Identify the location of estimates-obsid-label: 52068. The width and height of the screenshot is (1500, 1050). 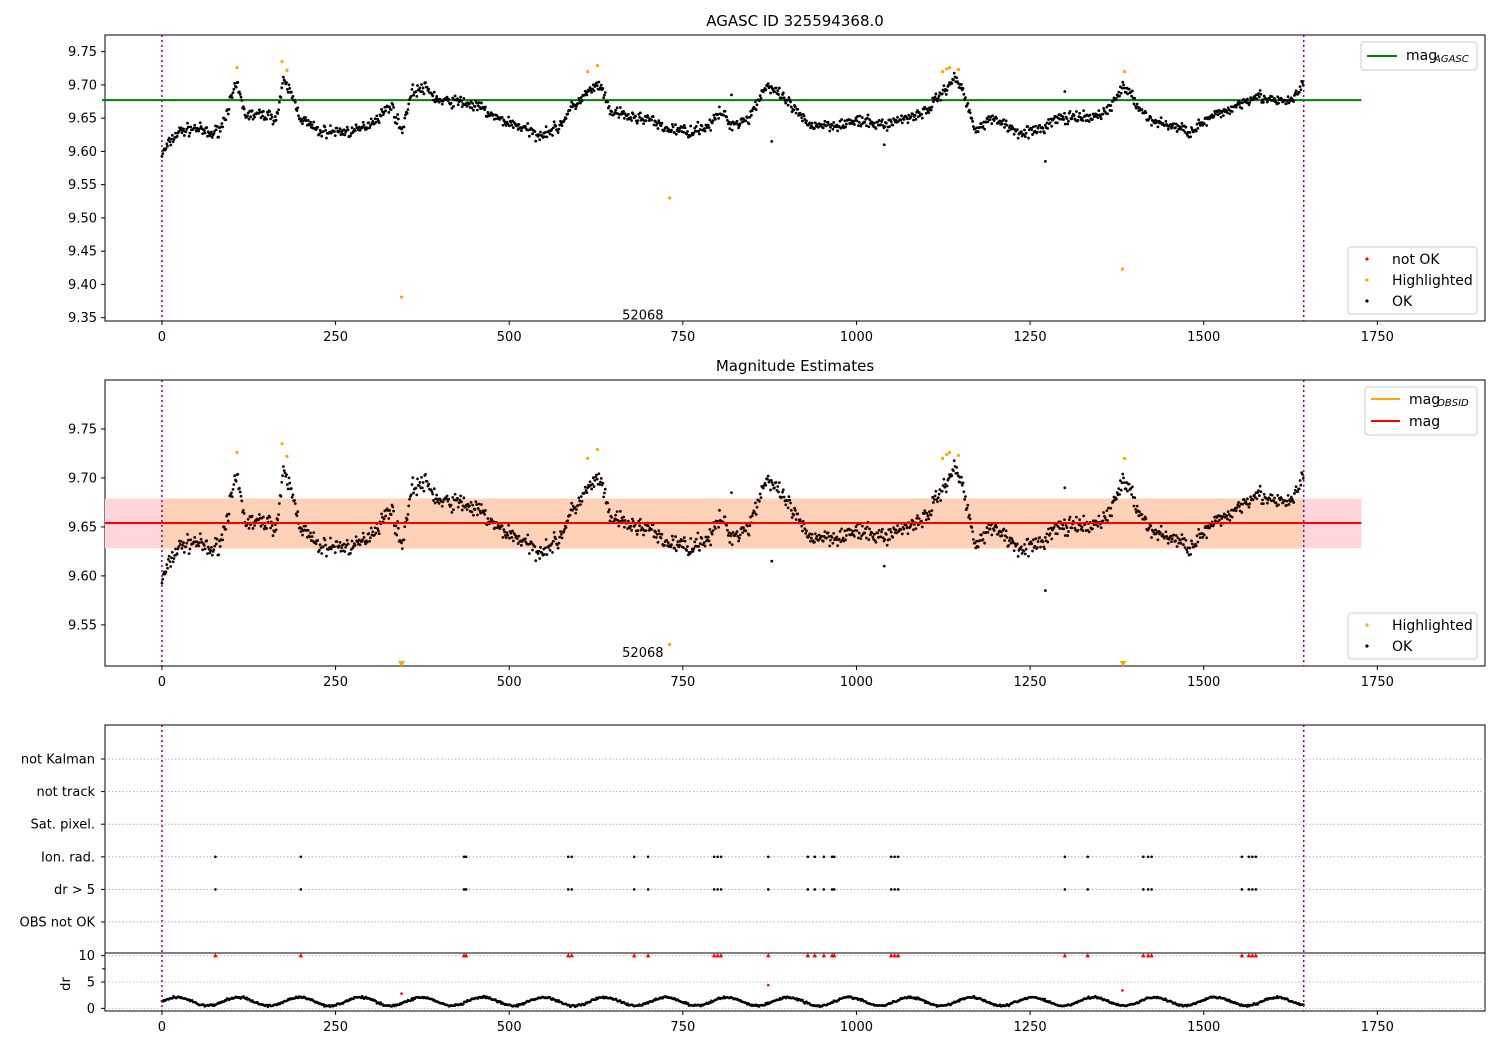
(642, 653).